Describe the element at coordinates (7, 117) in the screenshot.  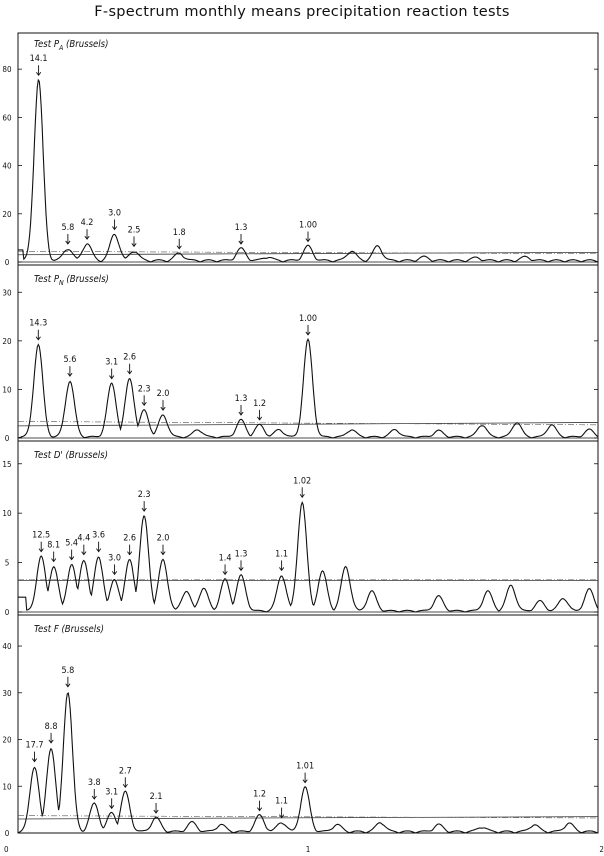
I see `y-tick-label: 60` at that location.